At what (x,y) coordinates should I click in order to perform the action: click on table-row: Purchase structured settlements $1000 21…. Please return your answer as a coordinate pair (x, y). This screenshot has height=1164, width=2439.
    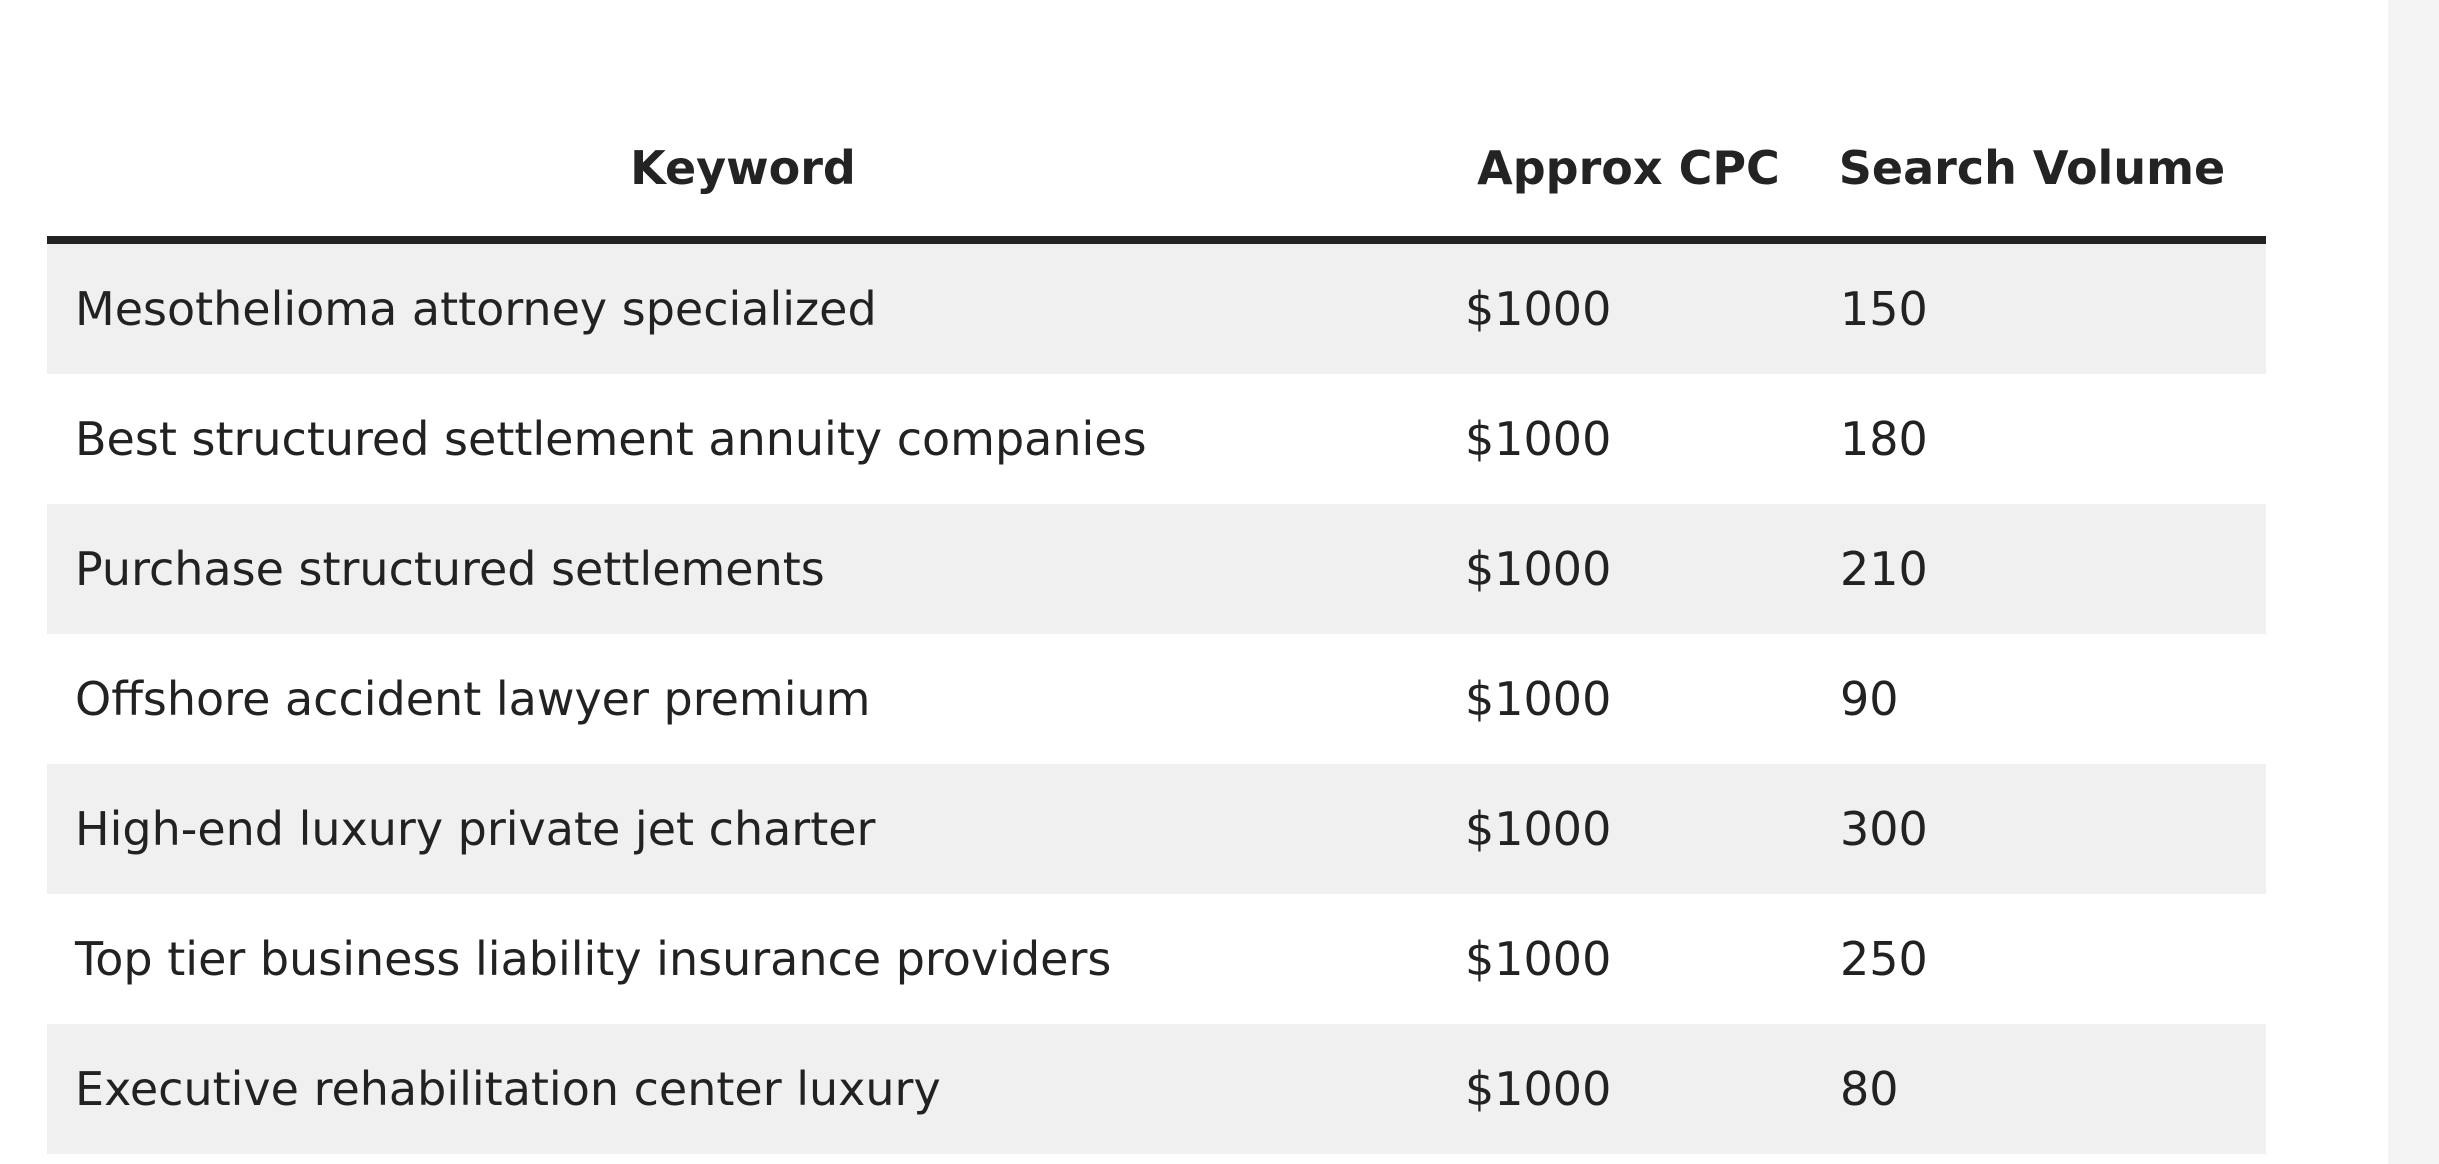
    Looking at the image, I should click on (1156, 569).